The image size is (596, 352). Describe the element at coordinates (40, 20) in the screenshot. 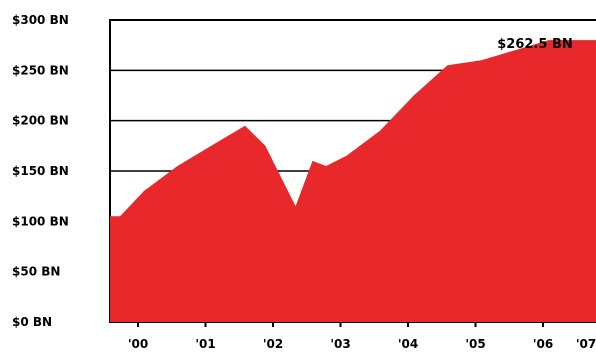

I see `y-tick-label: $300 BN` at that location.